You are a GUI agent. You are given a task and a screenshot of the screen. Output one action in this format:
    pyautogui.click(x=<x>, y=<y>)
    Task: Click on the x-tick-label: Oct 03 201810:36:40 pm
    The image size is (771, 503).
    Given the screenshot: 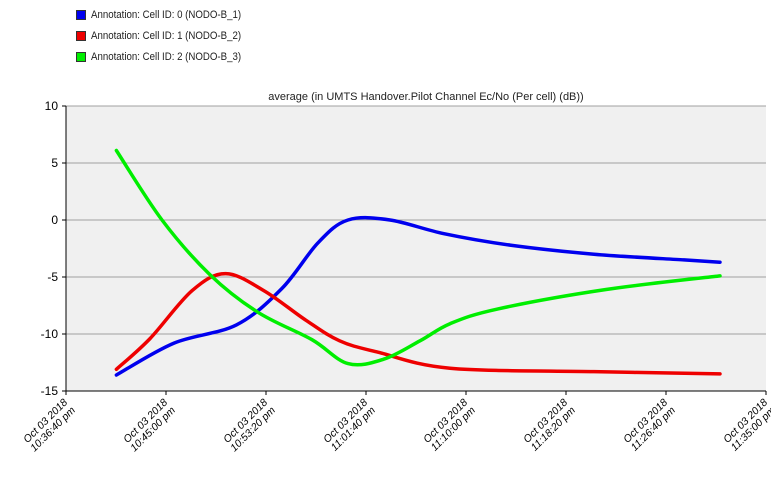 What is the action you would take?
    pyautogui.click(x=49, y=425)
    